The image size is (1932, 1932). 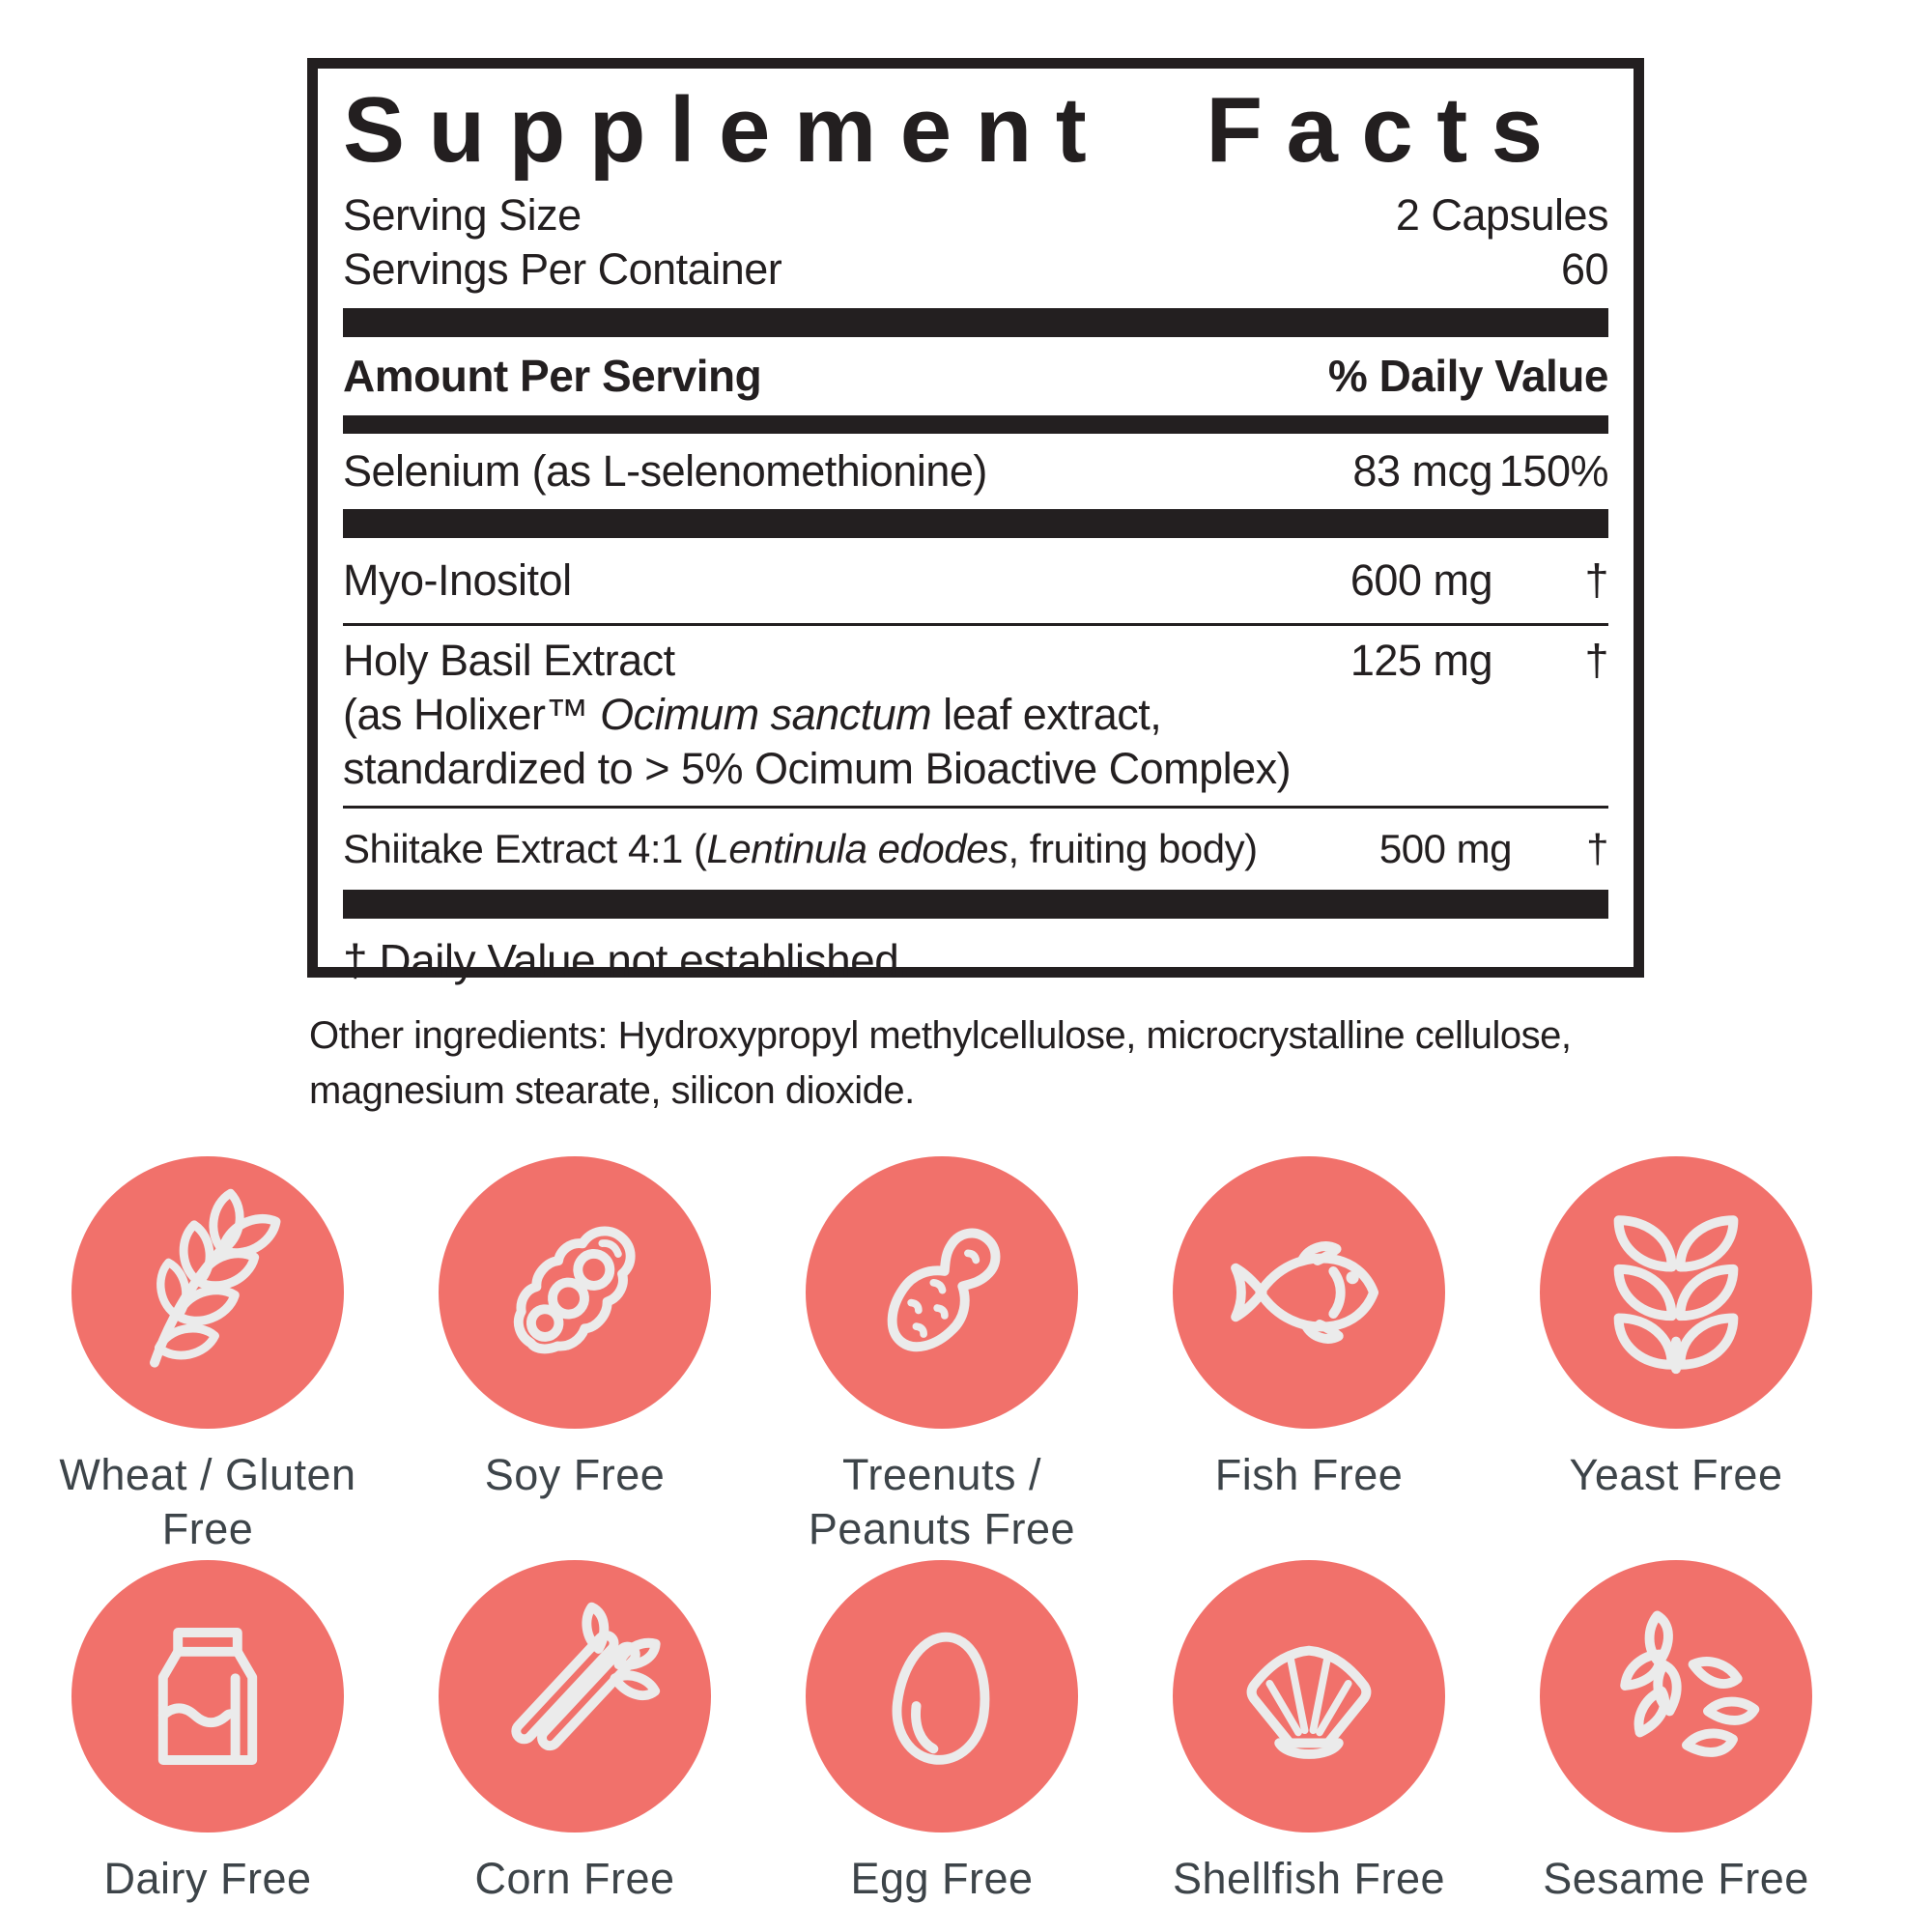 What do you see at coordinates (1422, 471) in the screenshot?
I see `ingredient-amount: 83 mcg` at bounding box center [1422, 471].